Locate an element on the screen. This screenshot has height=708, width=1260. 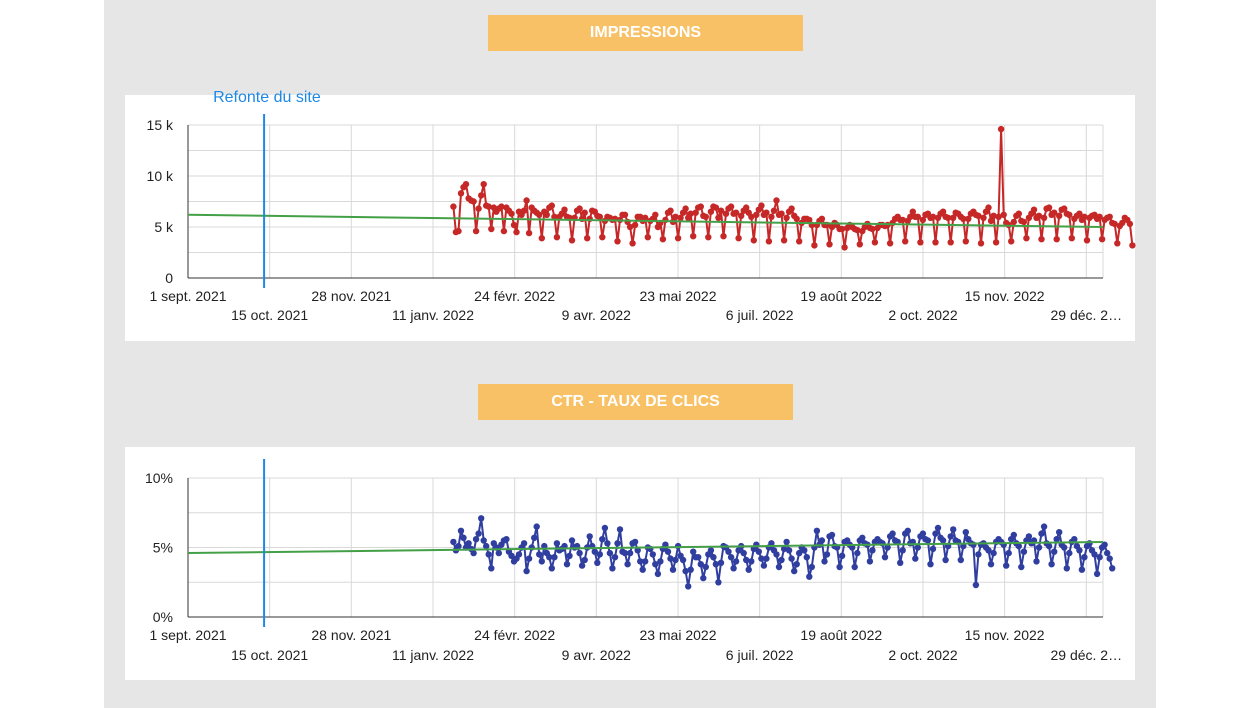
y-tick-label: 5% is located at coordinates (163, 548).